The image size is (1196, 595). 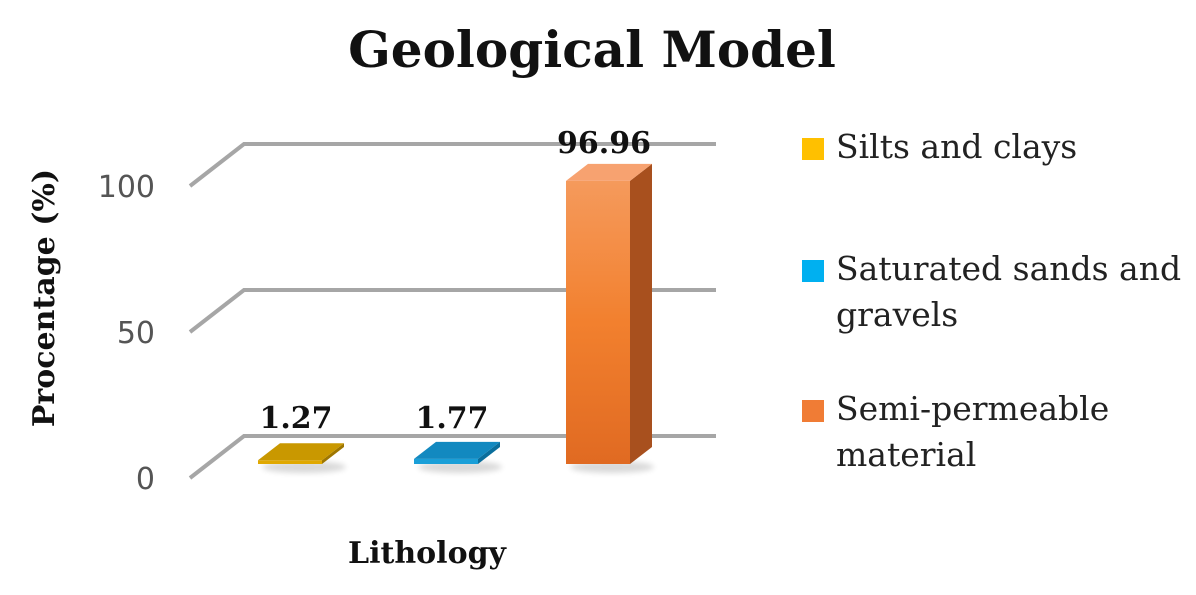 I want to click on y-tick-label-0: 0, so click(x=145, y=479).